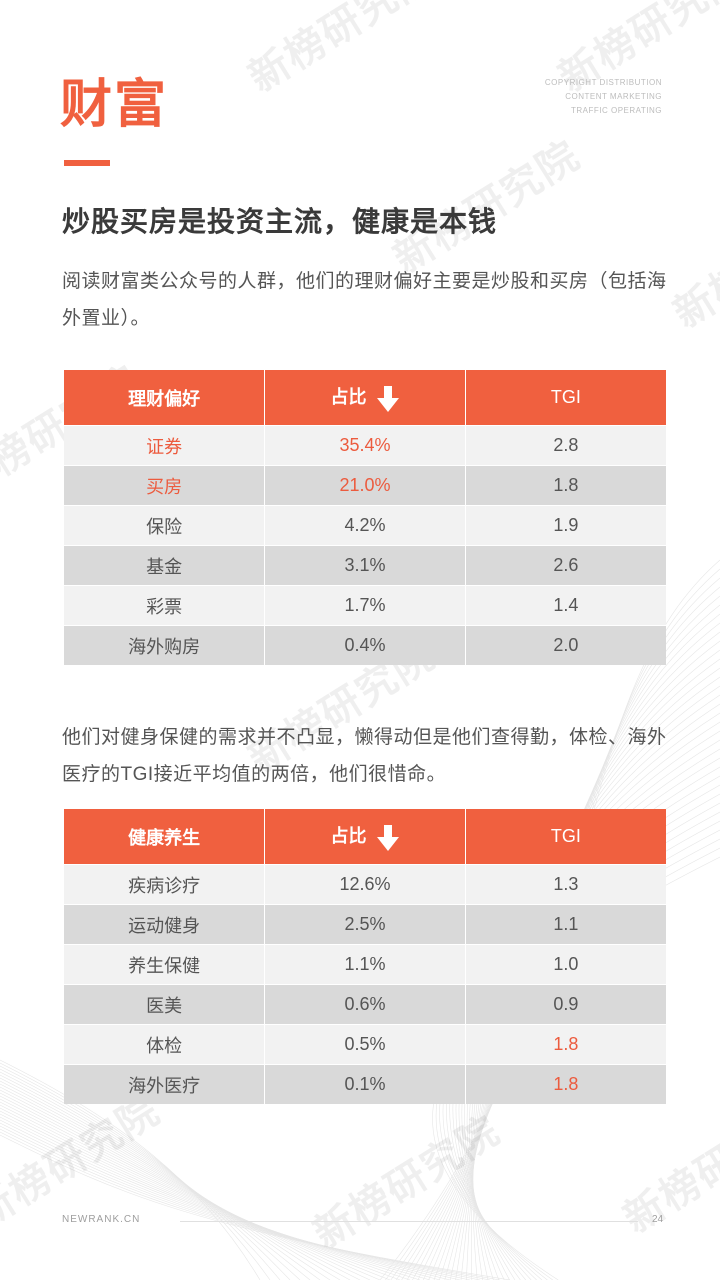 This screenshot has height=1280, width=720. Describe the element at coordinates (165, 1044) in the screenshot. I see `cell-label: 体检` at that location.